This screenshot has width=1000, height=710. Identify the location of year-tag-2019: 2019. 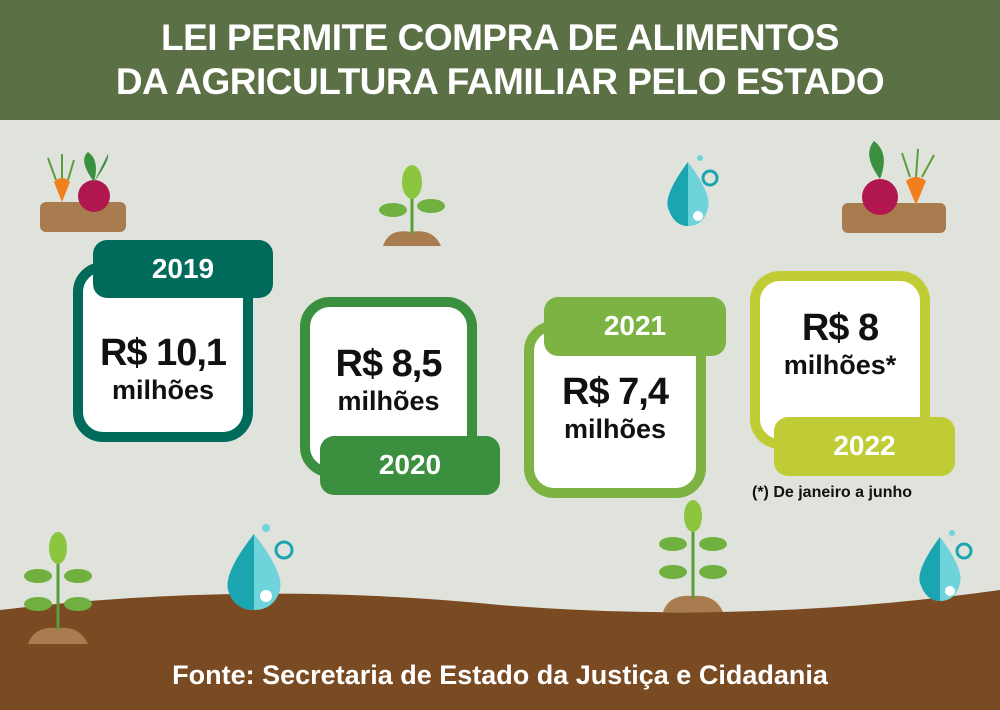
(183, 269).